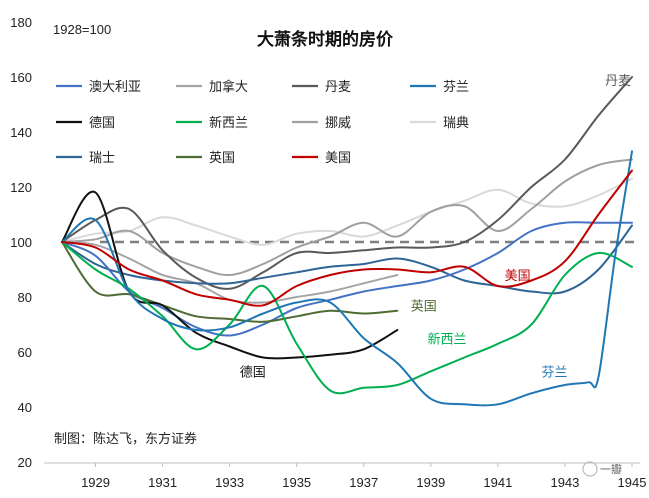  I want to click on y-tick-label: 160, so click(21, 77).